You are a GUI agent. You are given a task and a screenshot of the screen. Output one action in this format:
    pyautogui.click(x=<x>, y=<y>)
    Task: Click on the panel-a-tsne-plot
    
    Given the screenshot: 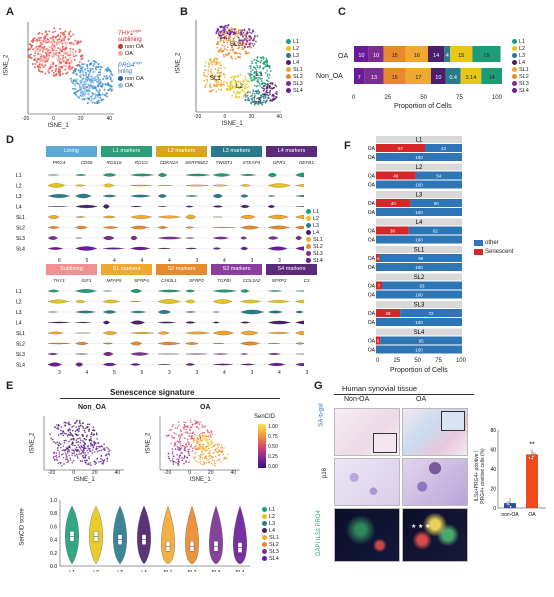 What is the action you would take?
    pyautogui.click(x=70, y=68)
    